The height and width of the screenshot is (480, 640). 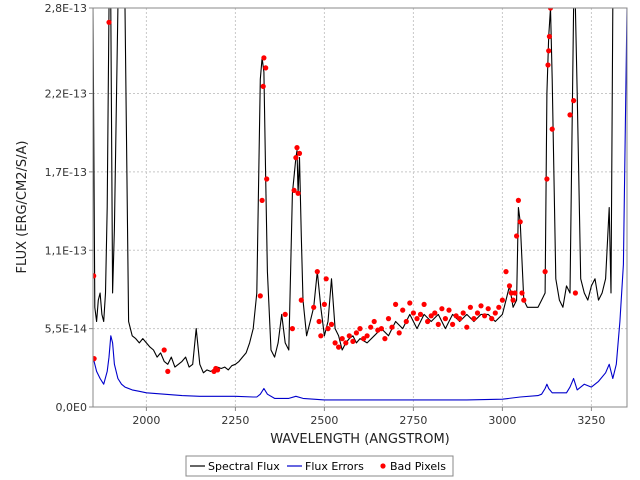 I want to click on legend-swatch-bad-pixels, so click(x=383, y=466).